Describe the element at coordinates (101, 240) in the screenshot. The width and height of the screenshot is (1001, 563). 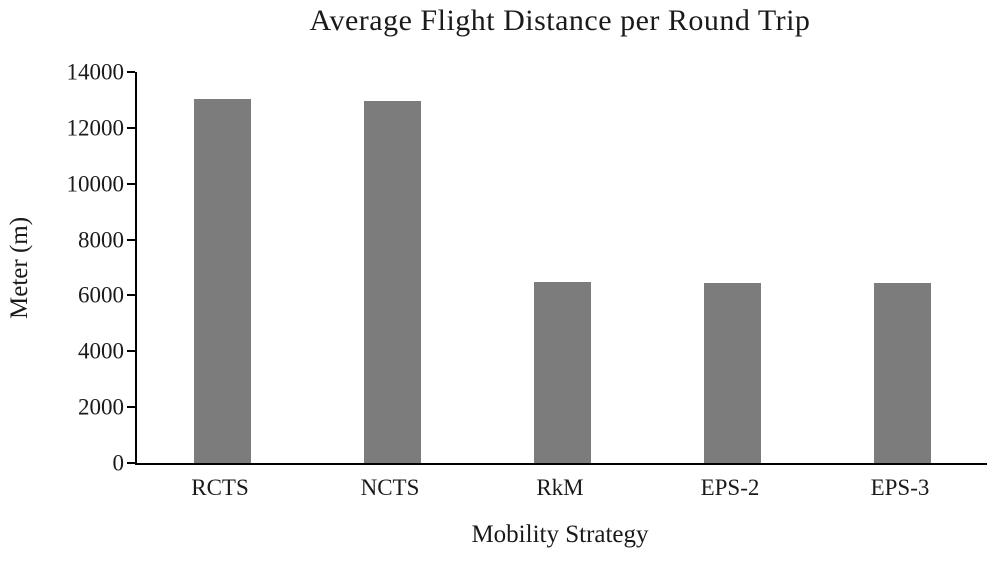
I see `y-tick-label: 8000` at that location.